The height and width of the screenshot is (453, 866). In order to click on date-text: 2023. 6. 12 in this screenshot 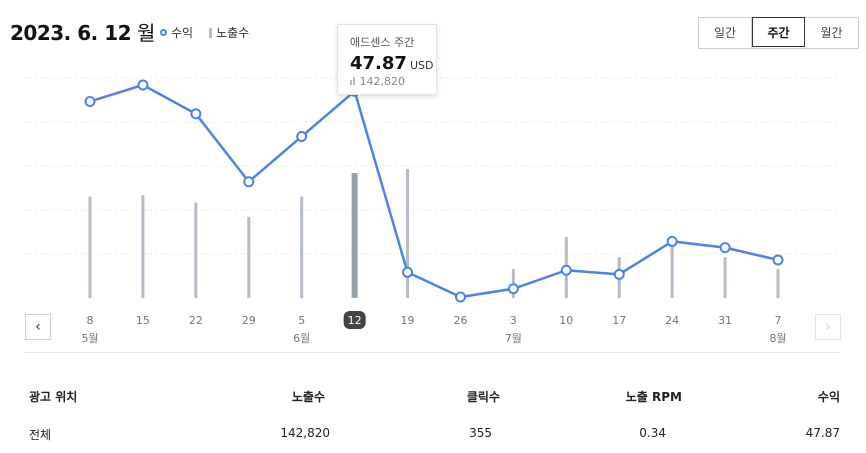, I will do `click(71, 33)`.